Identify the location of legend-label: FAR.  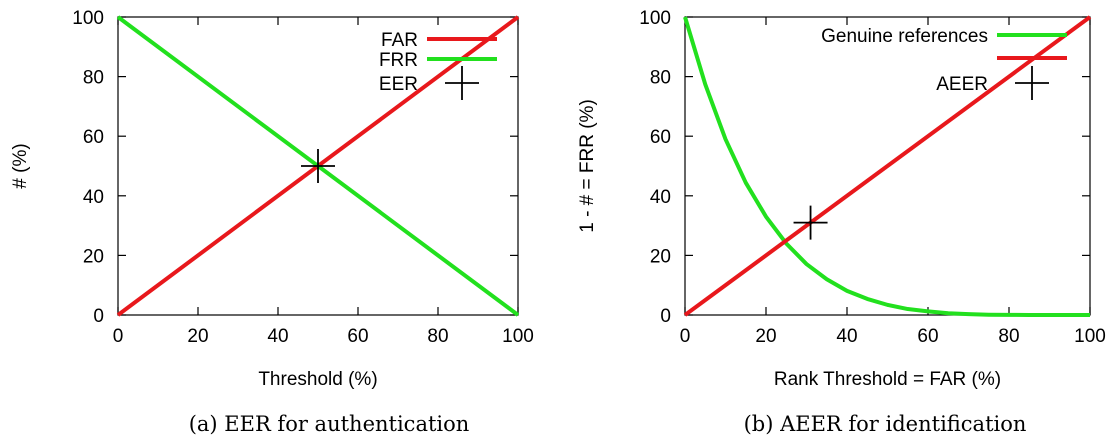
(399, 40).